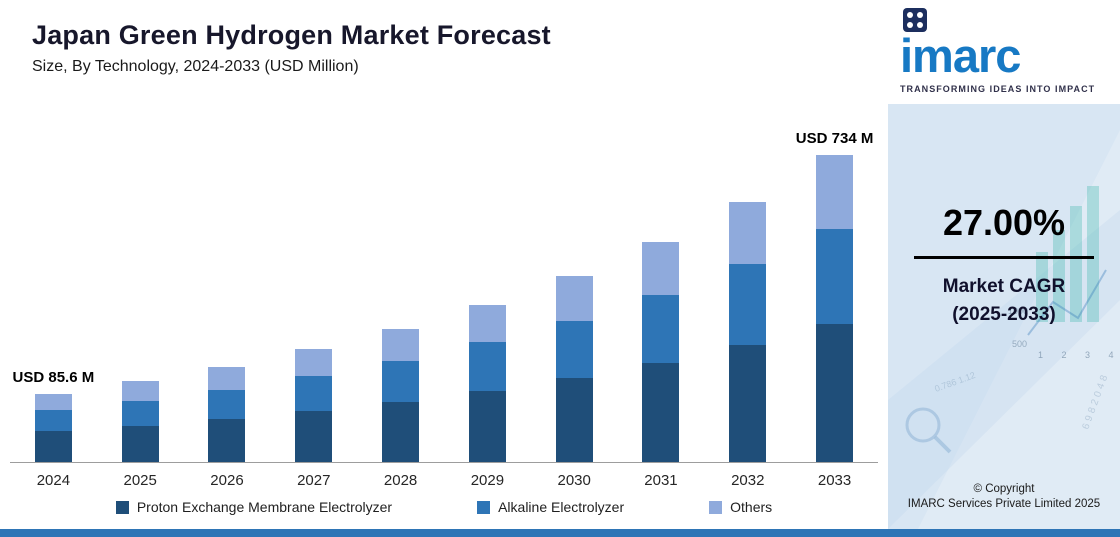  What do you see at coordinates (291, 35) in the screenshot?
I see `page-title: Japan Green Hydrogen Market Forecast` at bounding box center [291, 35].